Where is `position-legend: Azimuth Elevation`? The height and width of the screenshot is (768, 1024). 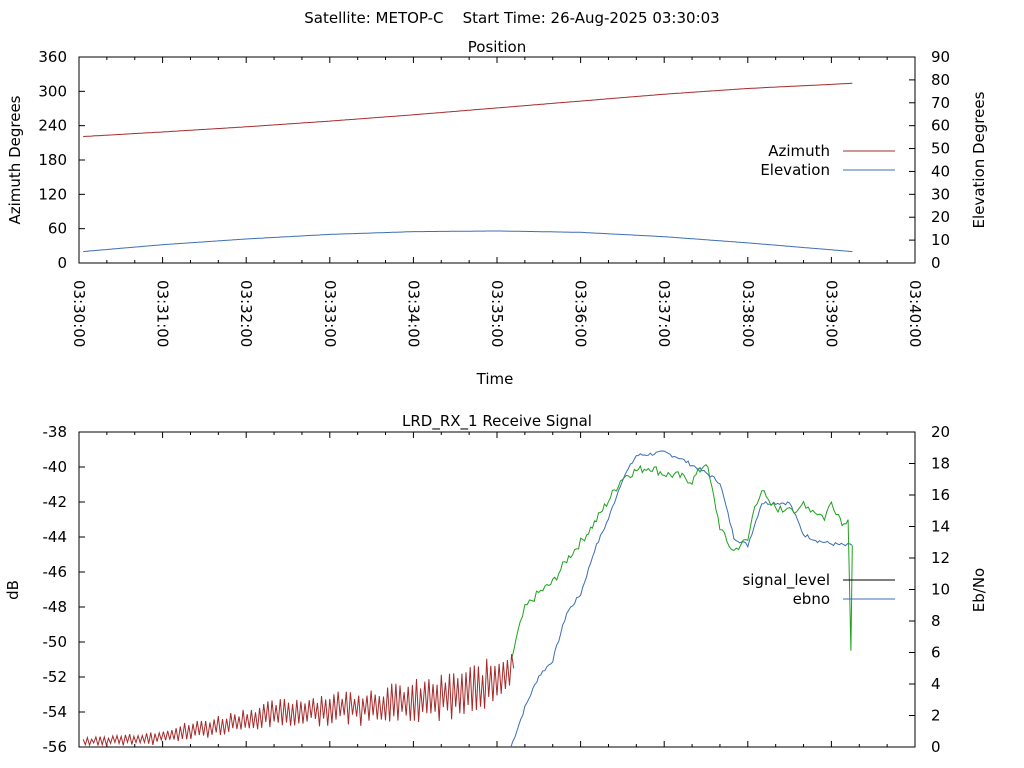
position-legend: Azimuth Elevation is located at coordinates (827, 160).